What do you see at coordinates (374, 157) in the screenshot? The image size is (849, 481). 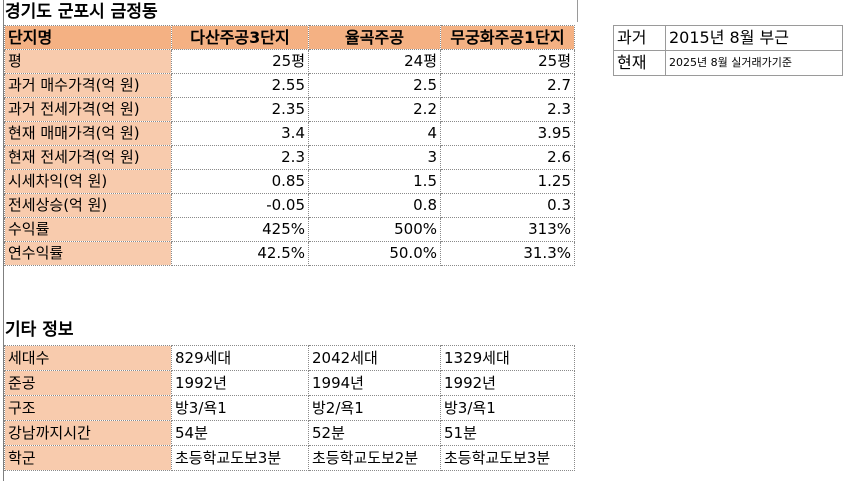 I see `value-cell: 3` at bounding box center [374, 157].